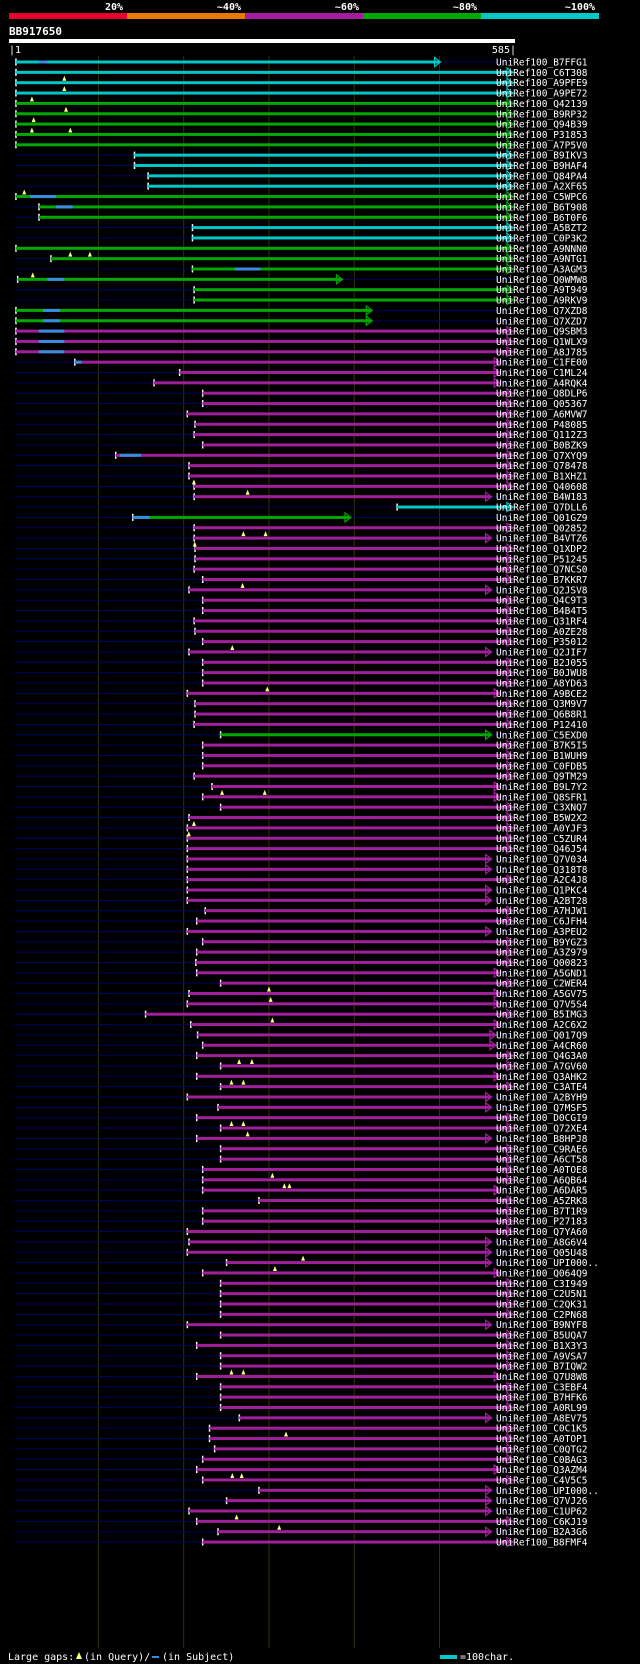 The width and height of the screenshot is (640, 1664). What do you see at coordinates (542, 270) in the screenshot?
I see `hit-label: UniRef100_A3AGM3` at bounding box center [542, 270].